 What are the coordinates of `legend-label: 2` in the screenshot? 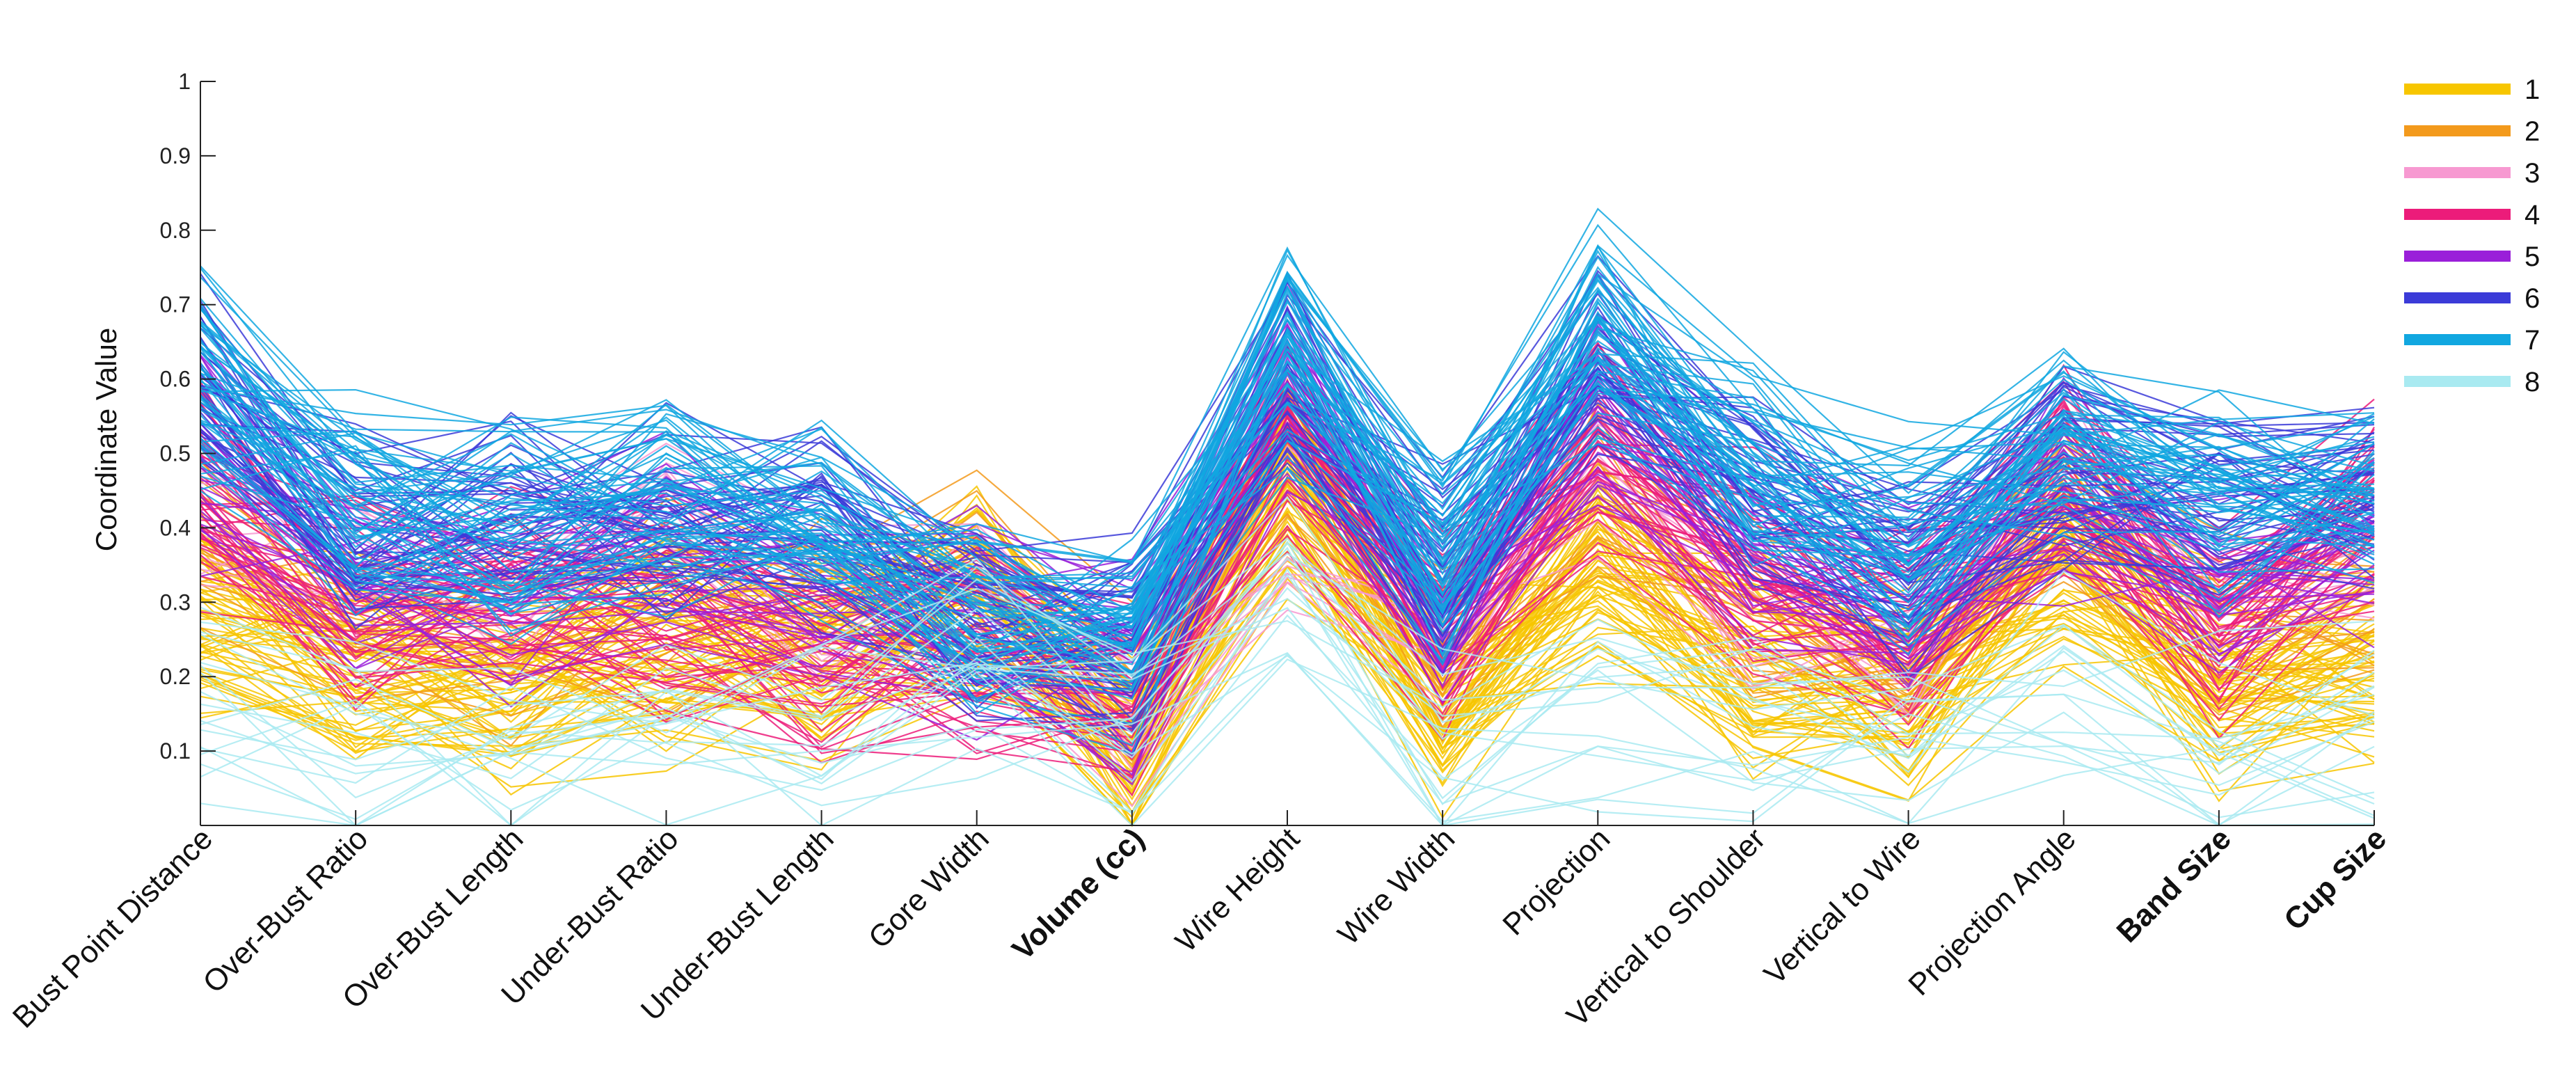 It's located at (2532, 131).